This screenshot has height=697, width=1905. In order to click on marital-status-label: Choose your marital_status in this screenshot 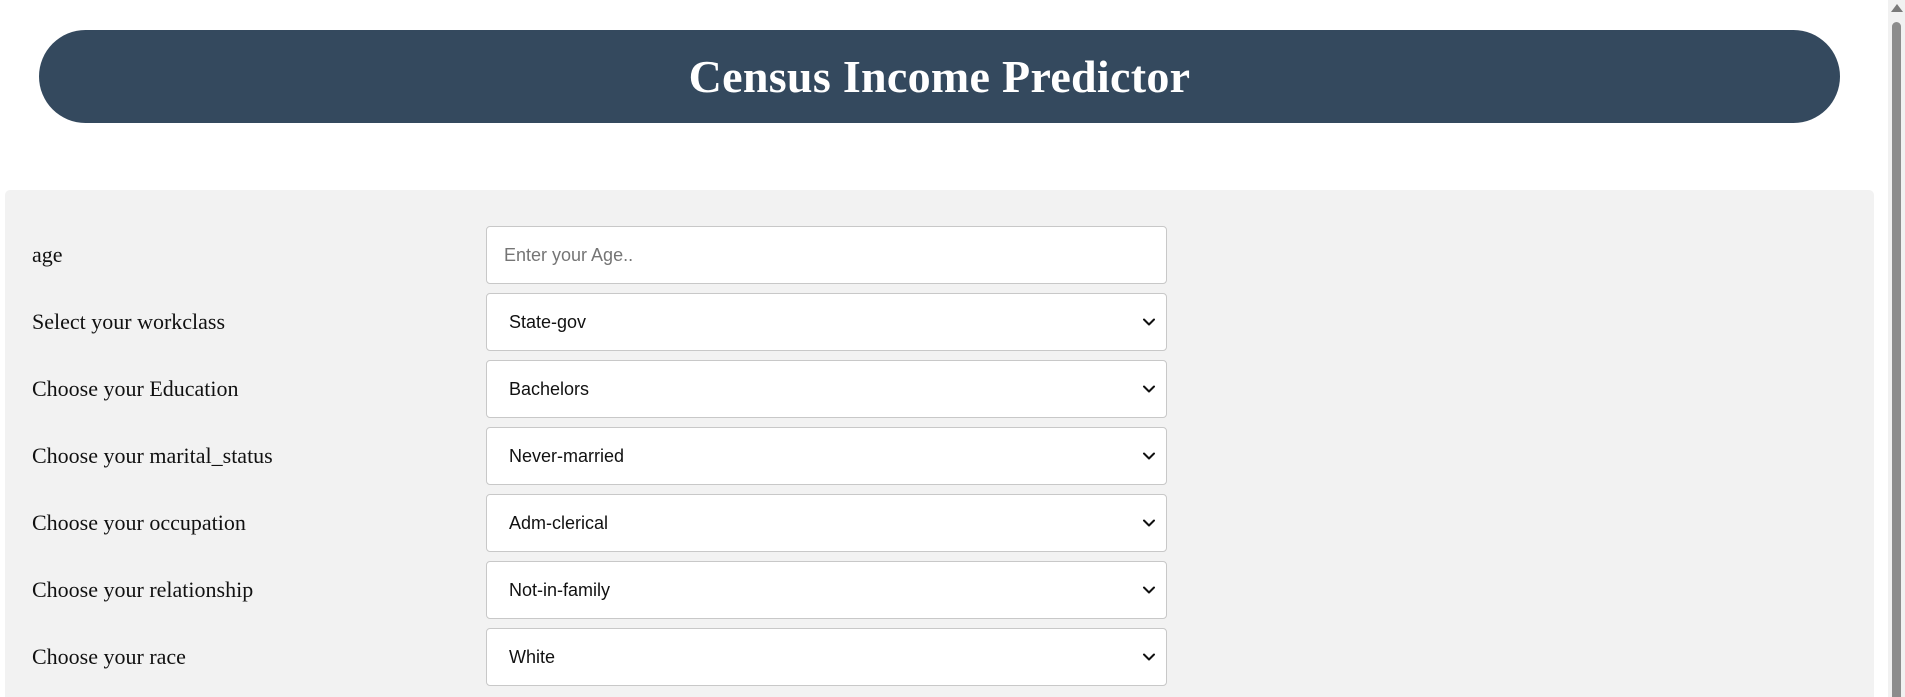, I will do `click(152, 455)`.